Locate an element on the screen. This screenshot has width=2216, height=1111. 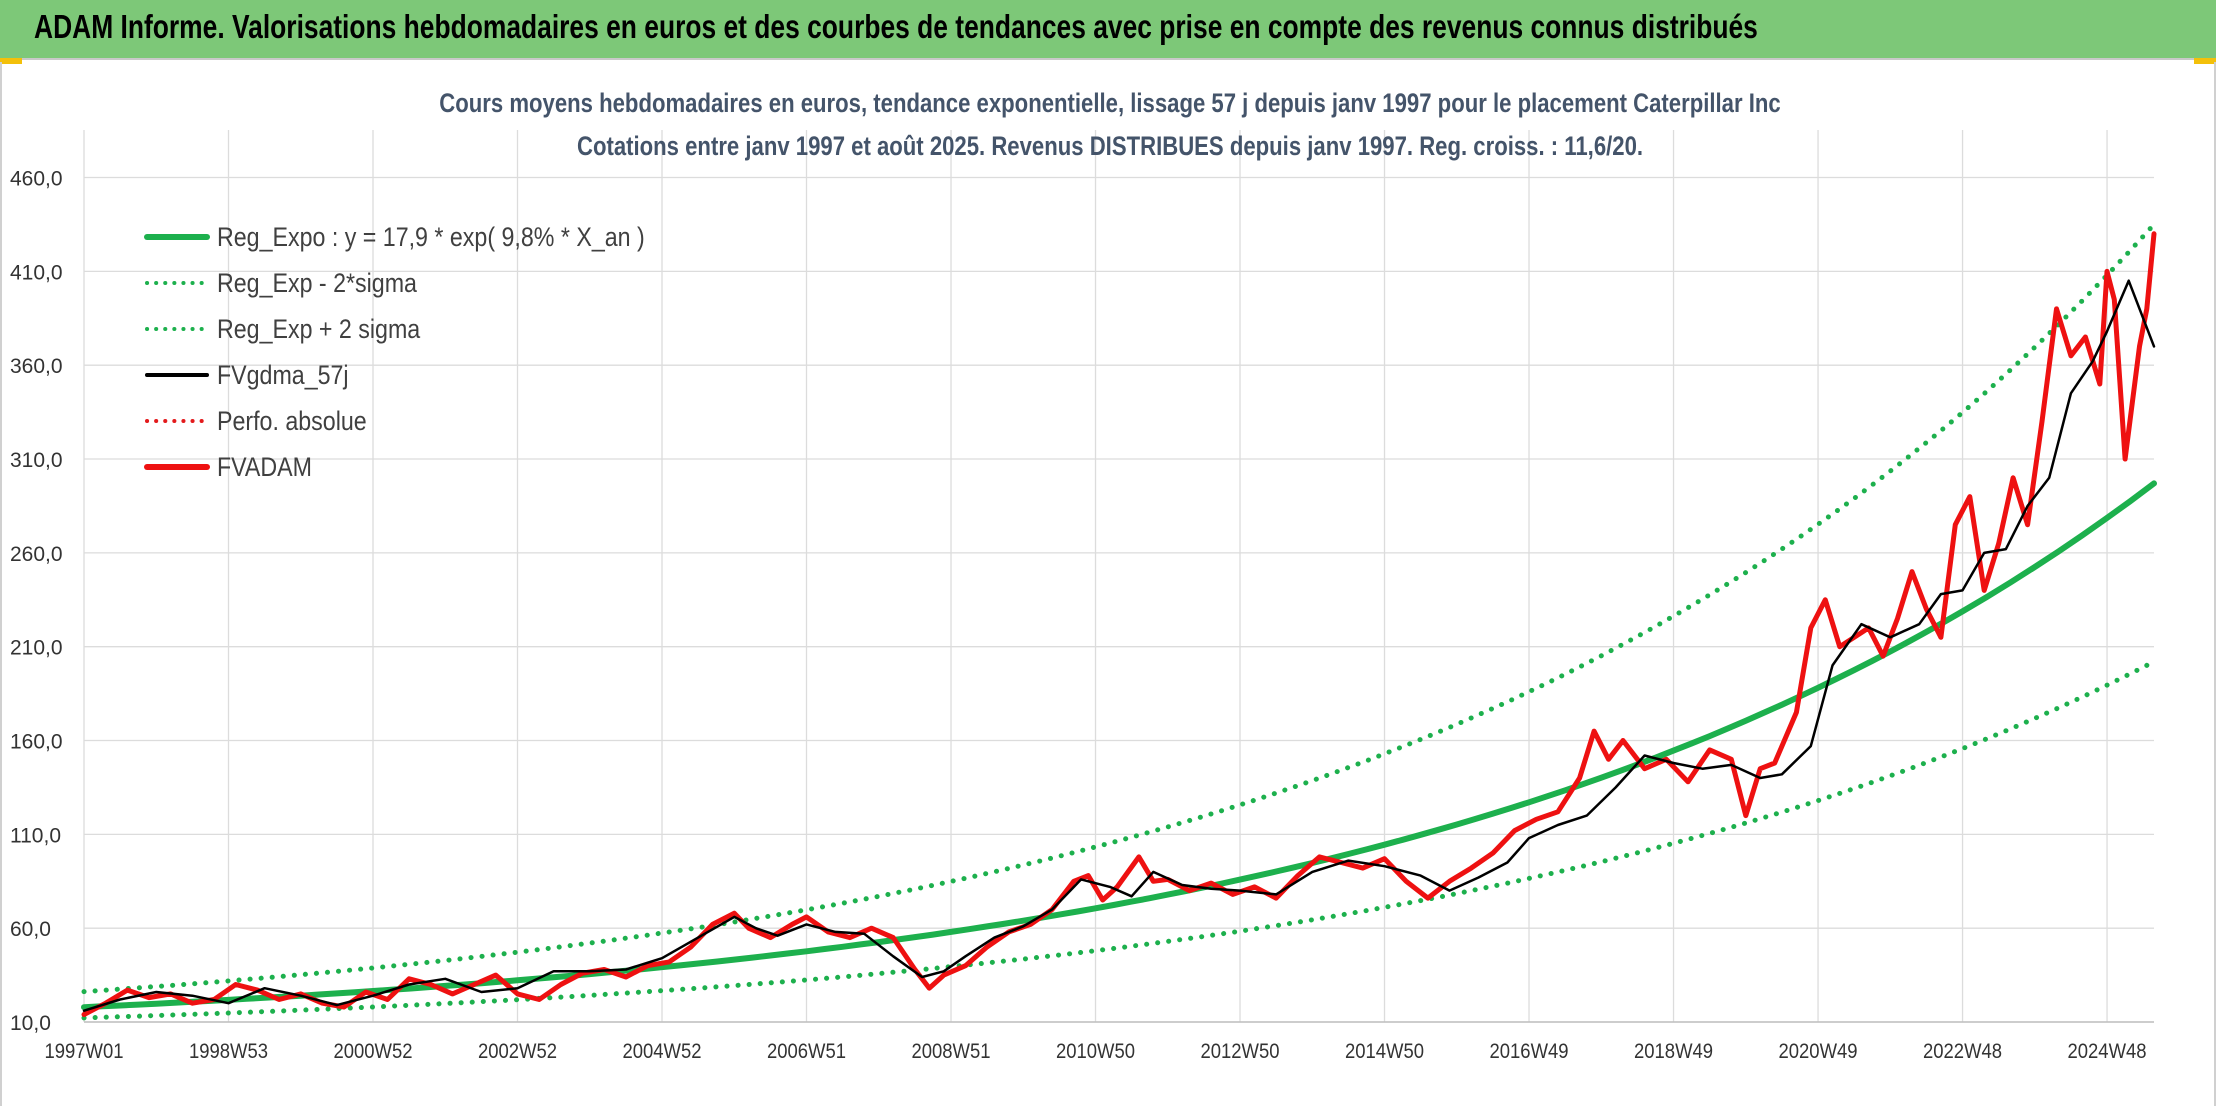
legend-label: FVADAM is located at coordinates (264, 467).